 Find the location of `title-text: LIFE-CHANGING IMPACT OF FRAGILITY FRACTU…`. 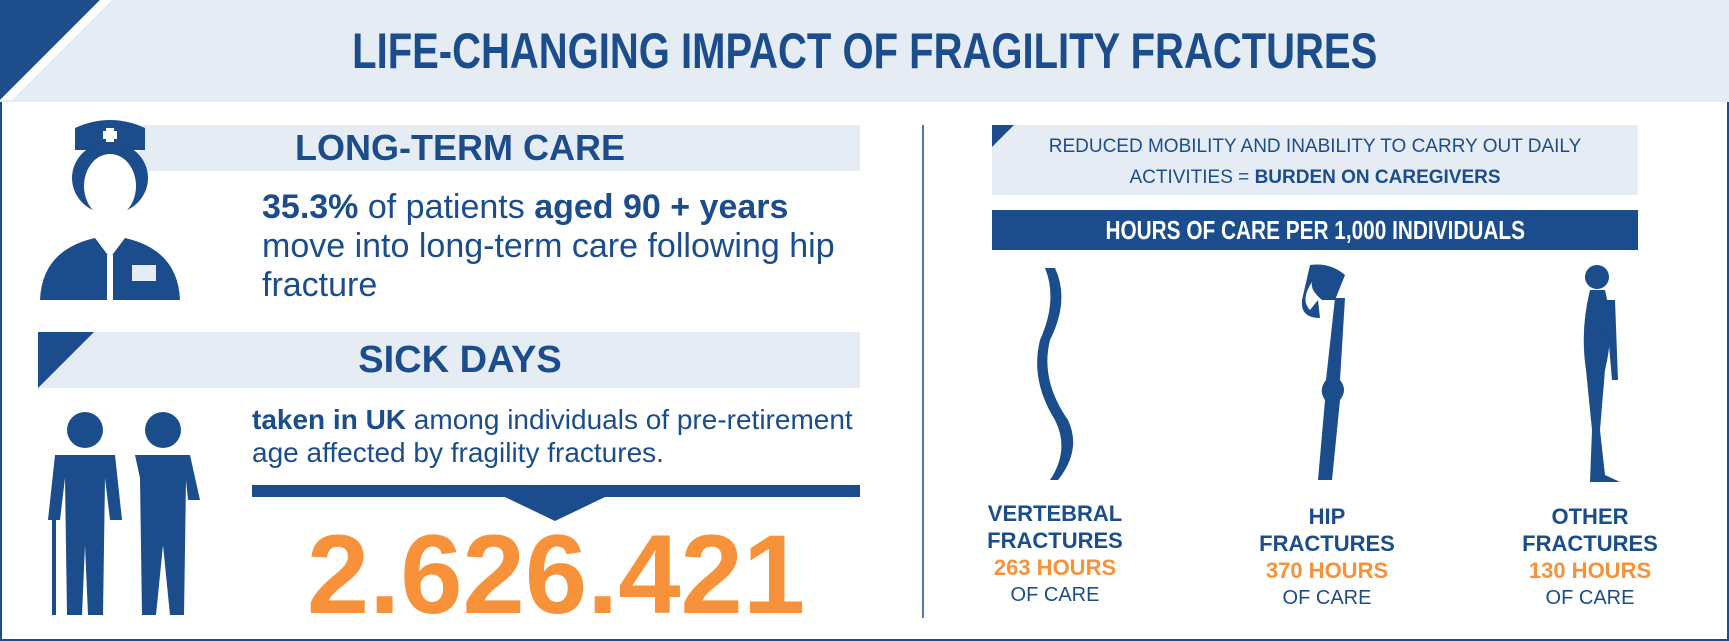

title-text: LIFE-CHANGING IMPACT OF FRAGILITY FRACTU… is located at coordinates (864, 51).